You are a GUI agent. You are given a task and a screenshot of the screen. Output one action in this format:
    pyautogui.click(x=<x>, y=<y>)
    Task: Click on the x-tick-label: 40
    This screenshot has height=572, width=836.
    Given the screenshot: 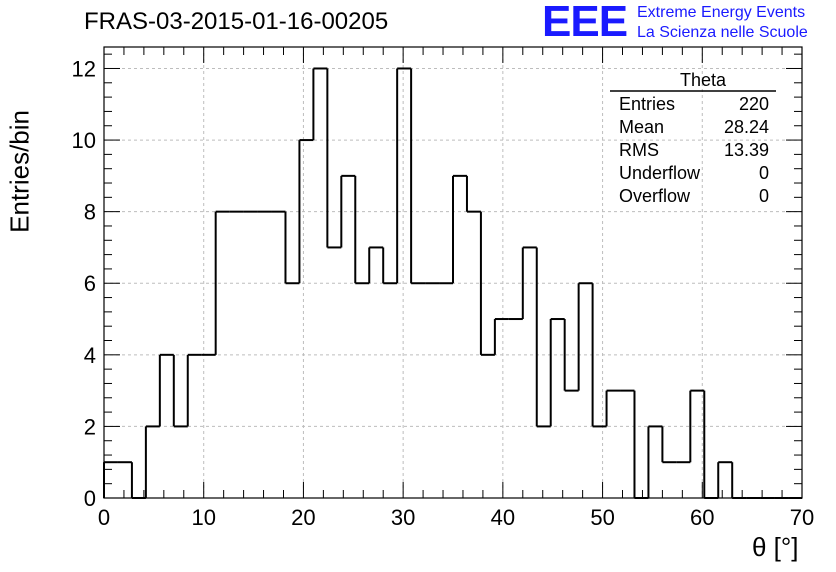 What is the action you would take?
    pyautogui.click(x=503, y=517)
    